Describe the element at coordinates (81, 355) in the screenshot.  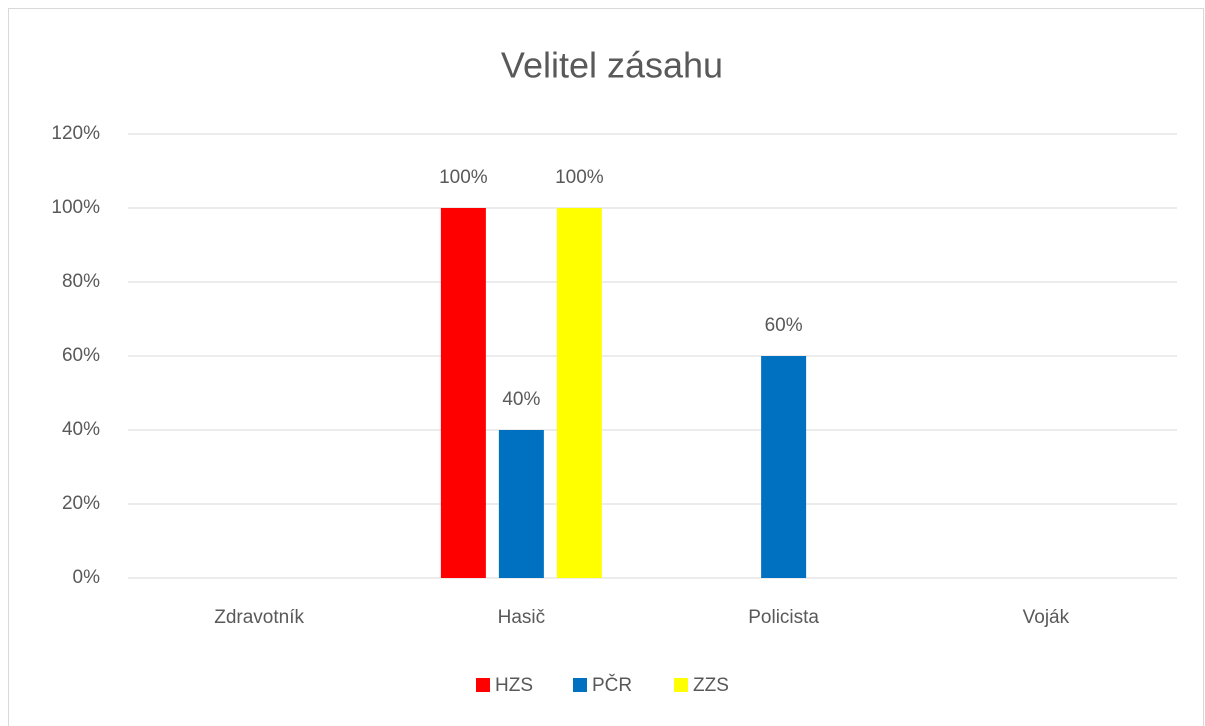
I see `y-tick-label: 60%` at that location.